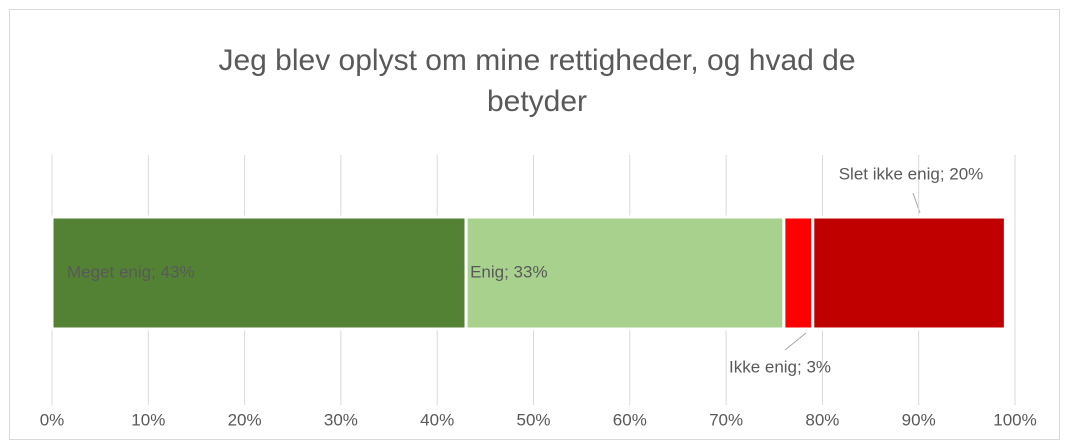  Describe the element at coordinates (148, 419) in the screenshot. I see `x-tick-label: 10%` at that location.